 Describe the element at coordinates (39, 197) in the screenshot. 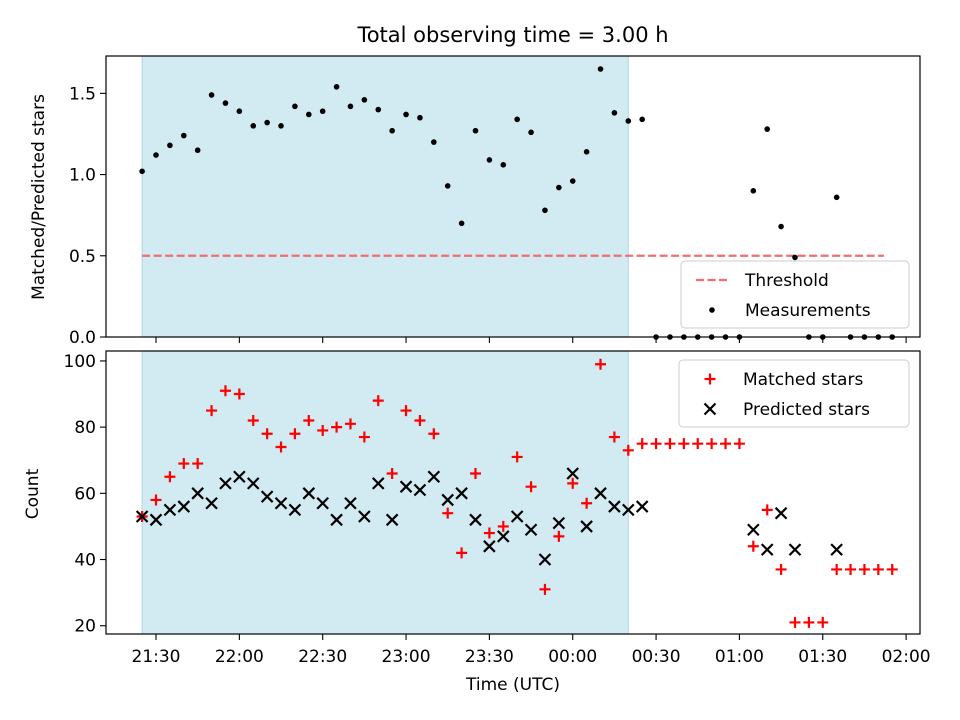

I see `top-y-axis-label: Matched/Predicted stars` at that location.